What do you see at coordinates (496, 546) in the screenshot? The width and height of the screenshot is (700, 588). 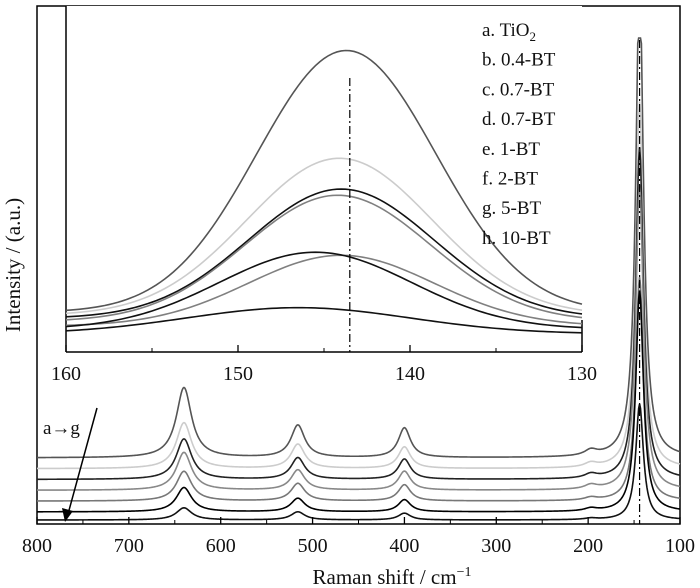 I see `x-tick-label: 300` at bounding box center [496, 546].